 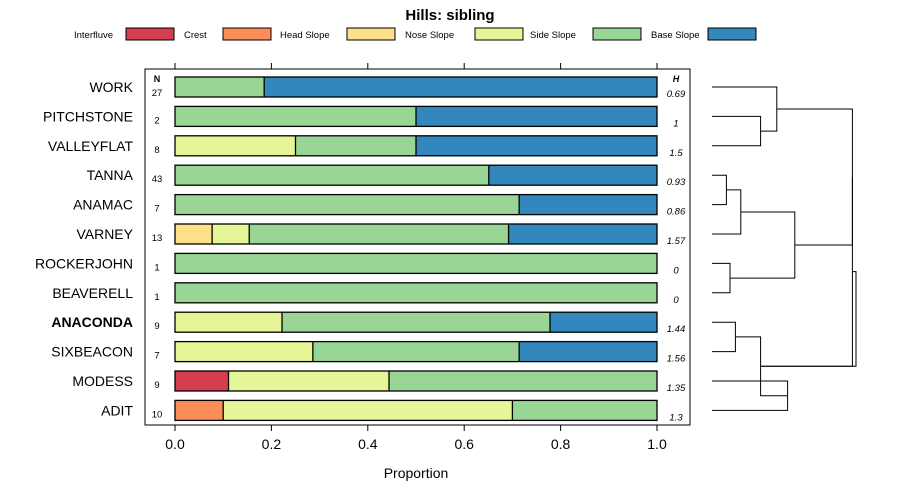 I want to click on row-label: ADIT, so click(x=117, y=410).